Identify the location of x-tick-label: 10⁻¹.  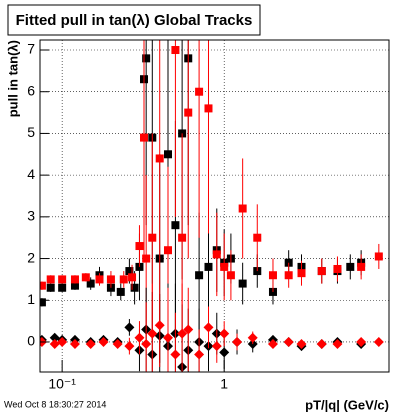
(62, 384).